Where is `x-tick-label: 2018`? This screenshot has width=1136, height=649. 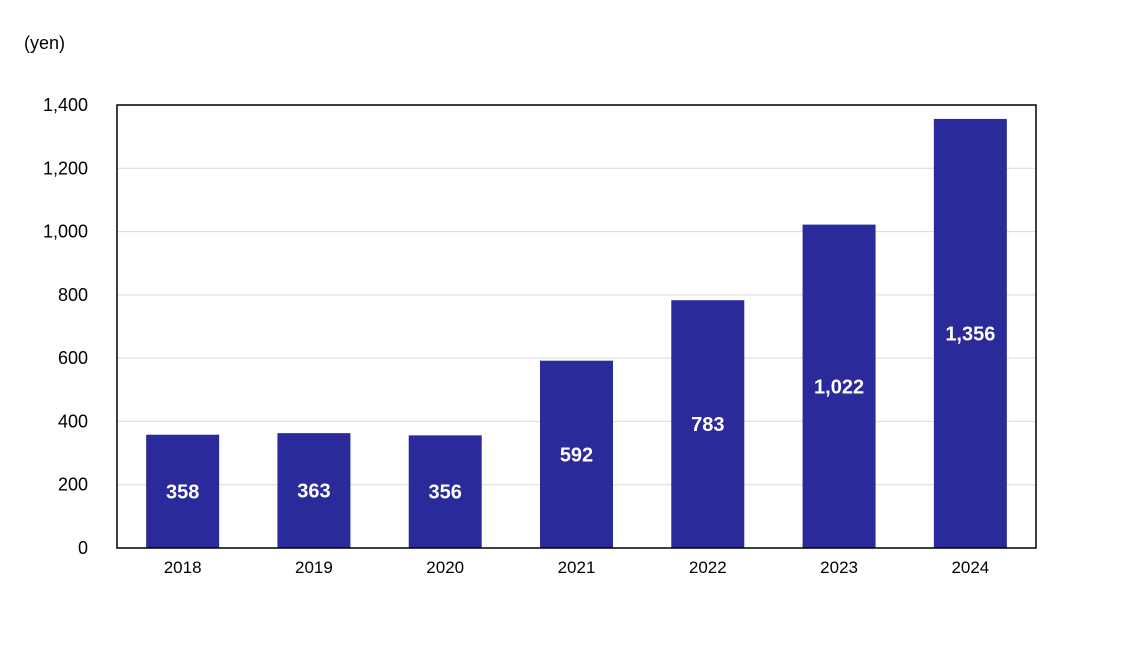
x-tick-label: 2018 is located at coordinates (183, 567).